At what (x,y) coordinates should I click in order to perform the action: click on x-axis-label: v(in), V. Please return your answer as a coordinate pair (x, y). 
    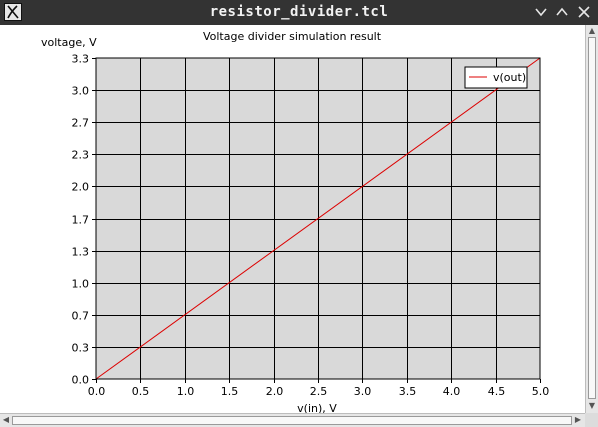
    Looking at the image, I should click on (317, 407).